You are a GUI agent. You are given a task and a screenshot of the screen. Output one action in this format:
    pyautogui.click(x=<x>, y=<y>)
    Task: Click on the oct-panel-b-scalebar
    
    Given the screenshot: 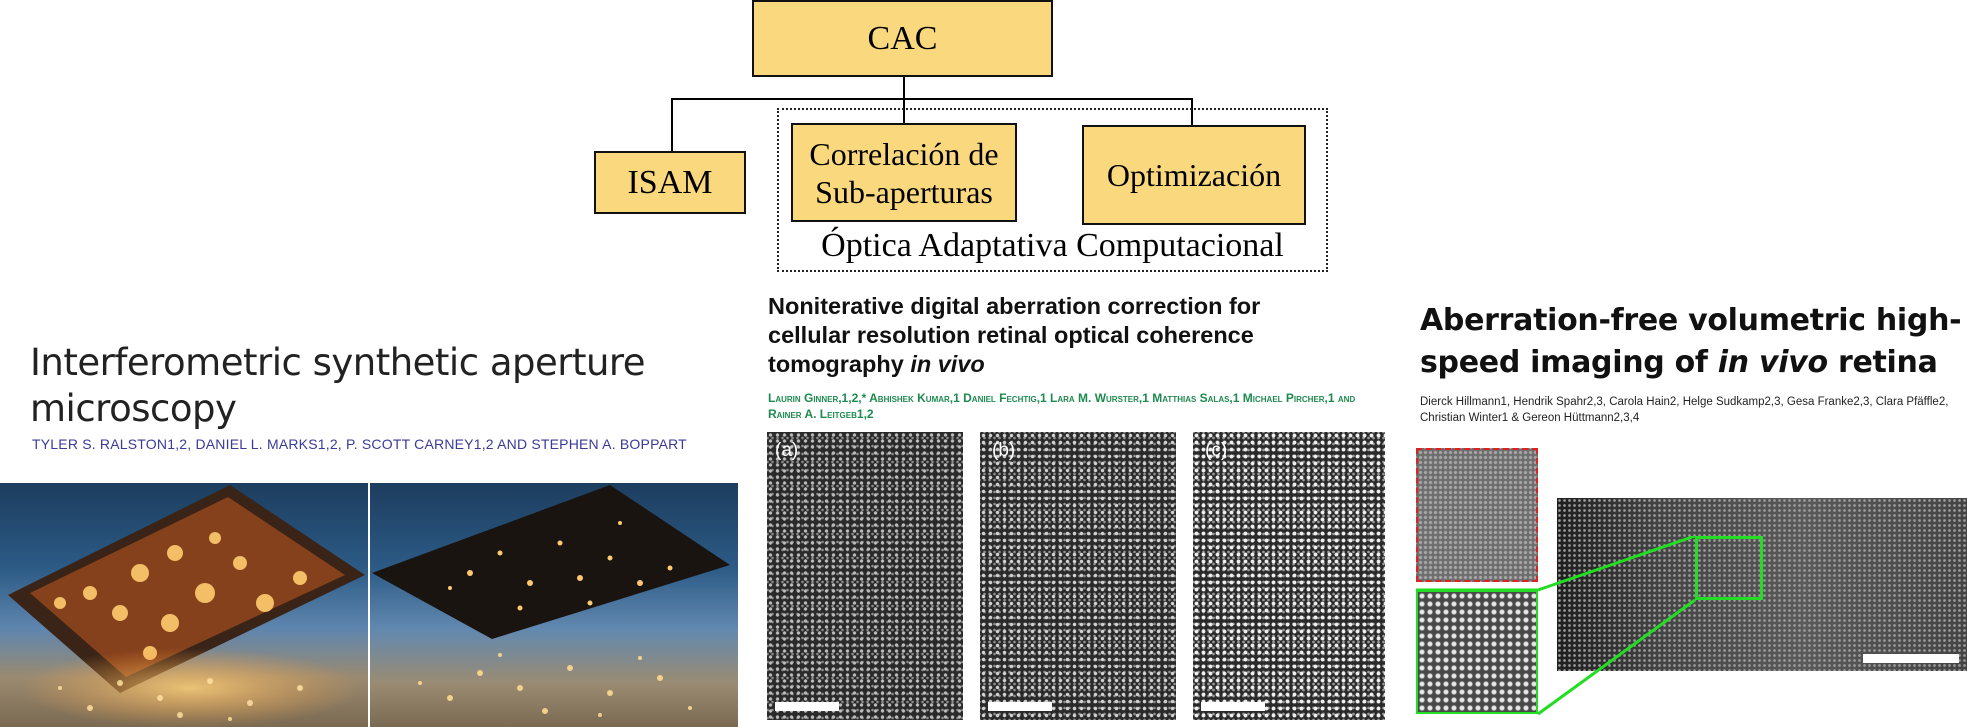 What is the action you would take?
    pyautogui.click(x=1020, y=706)
    